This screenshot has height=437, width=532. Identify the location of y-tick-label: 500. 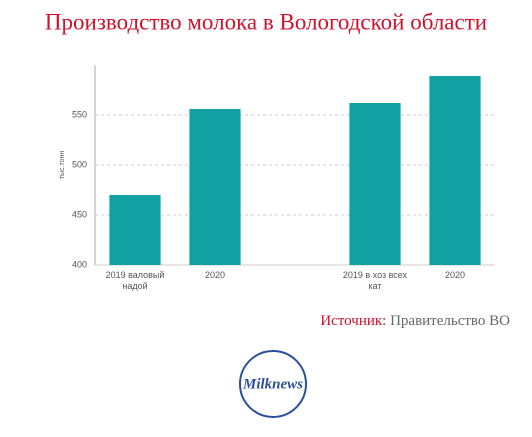
(79, 164).